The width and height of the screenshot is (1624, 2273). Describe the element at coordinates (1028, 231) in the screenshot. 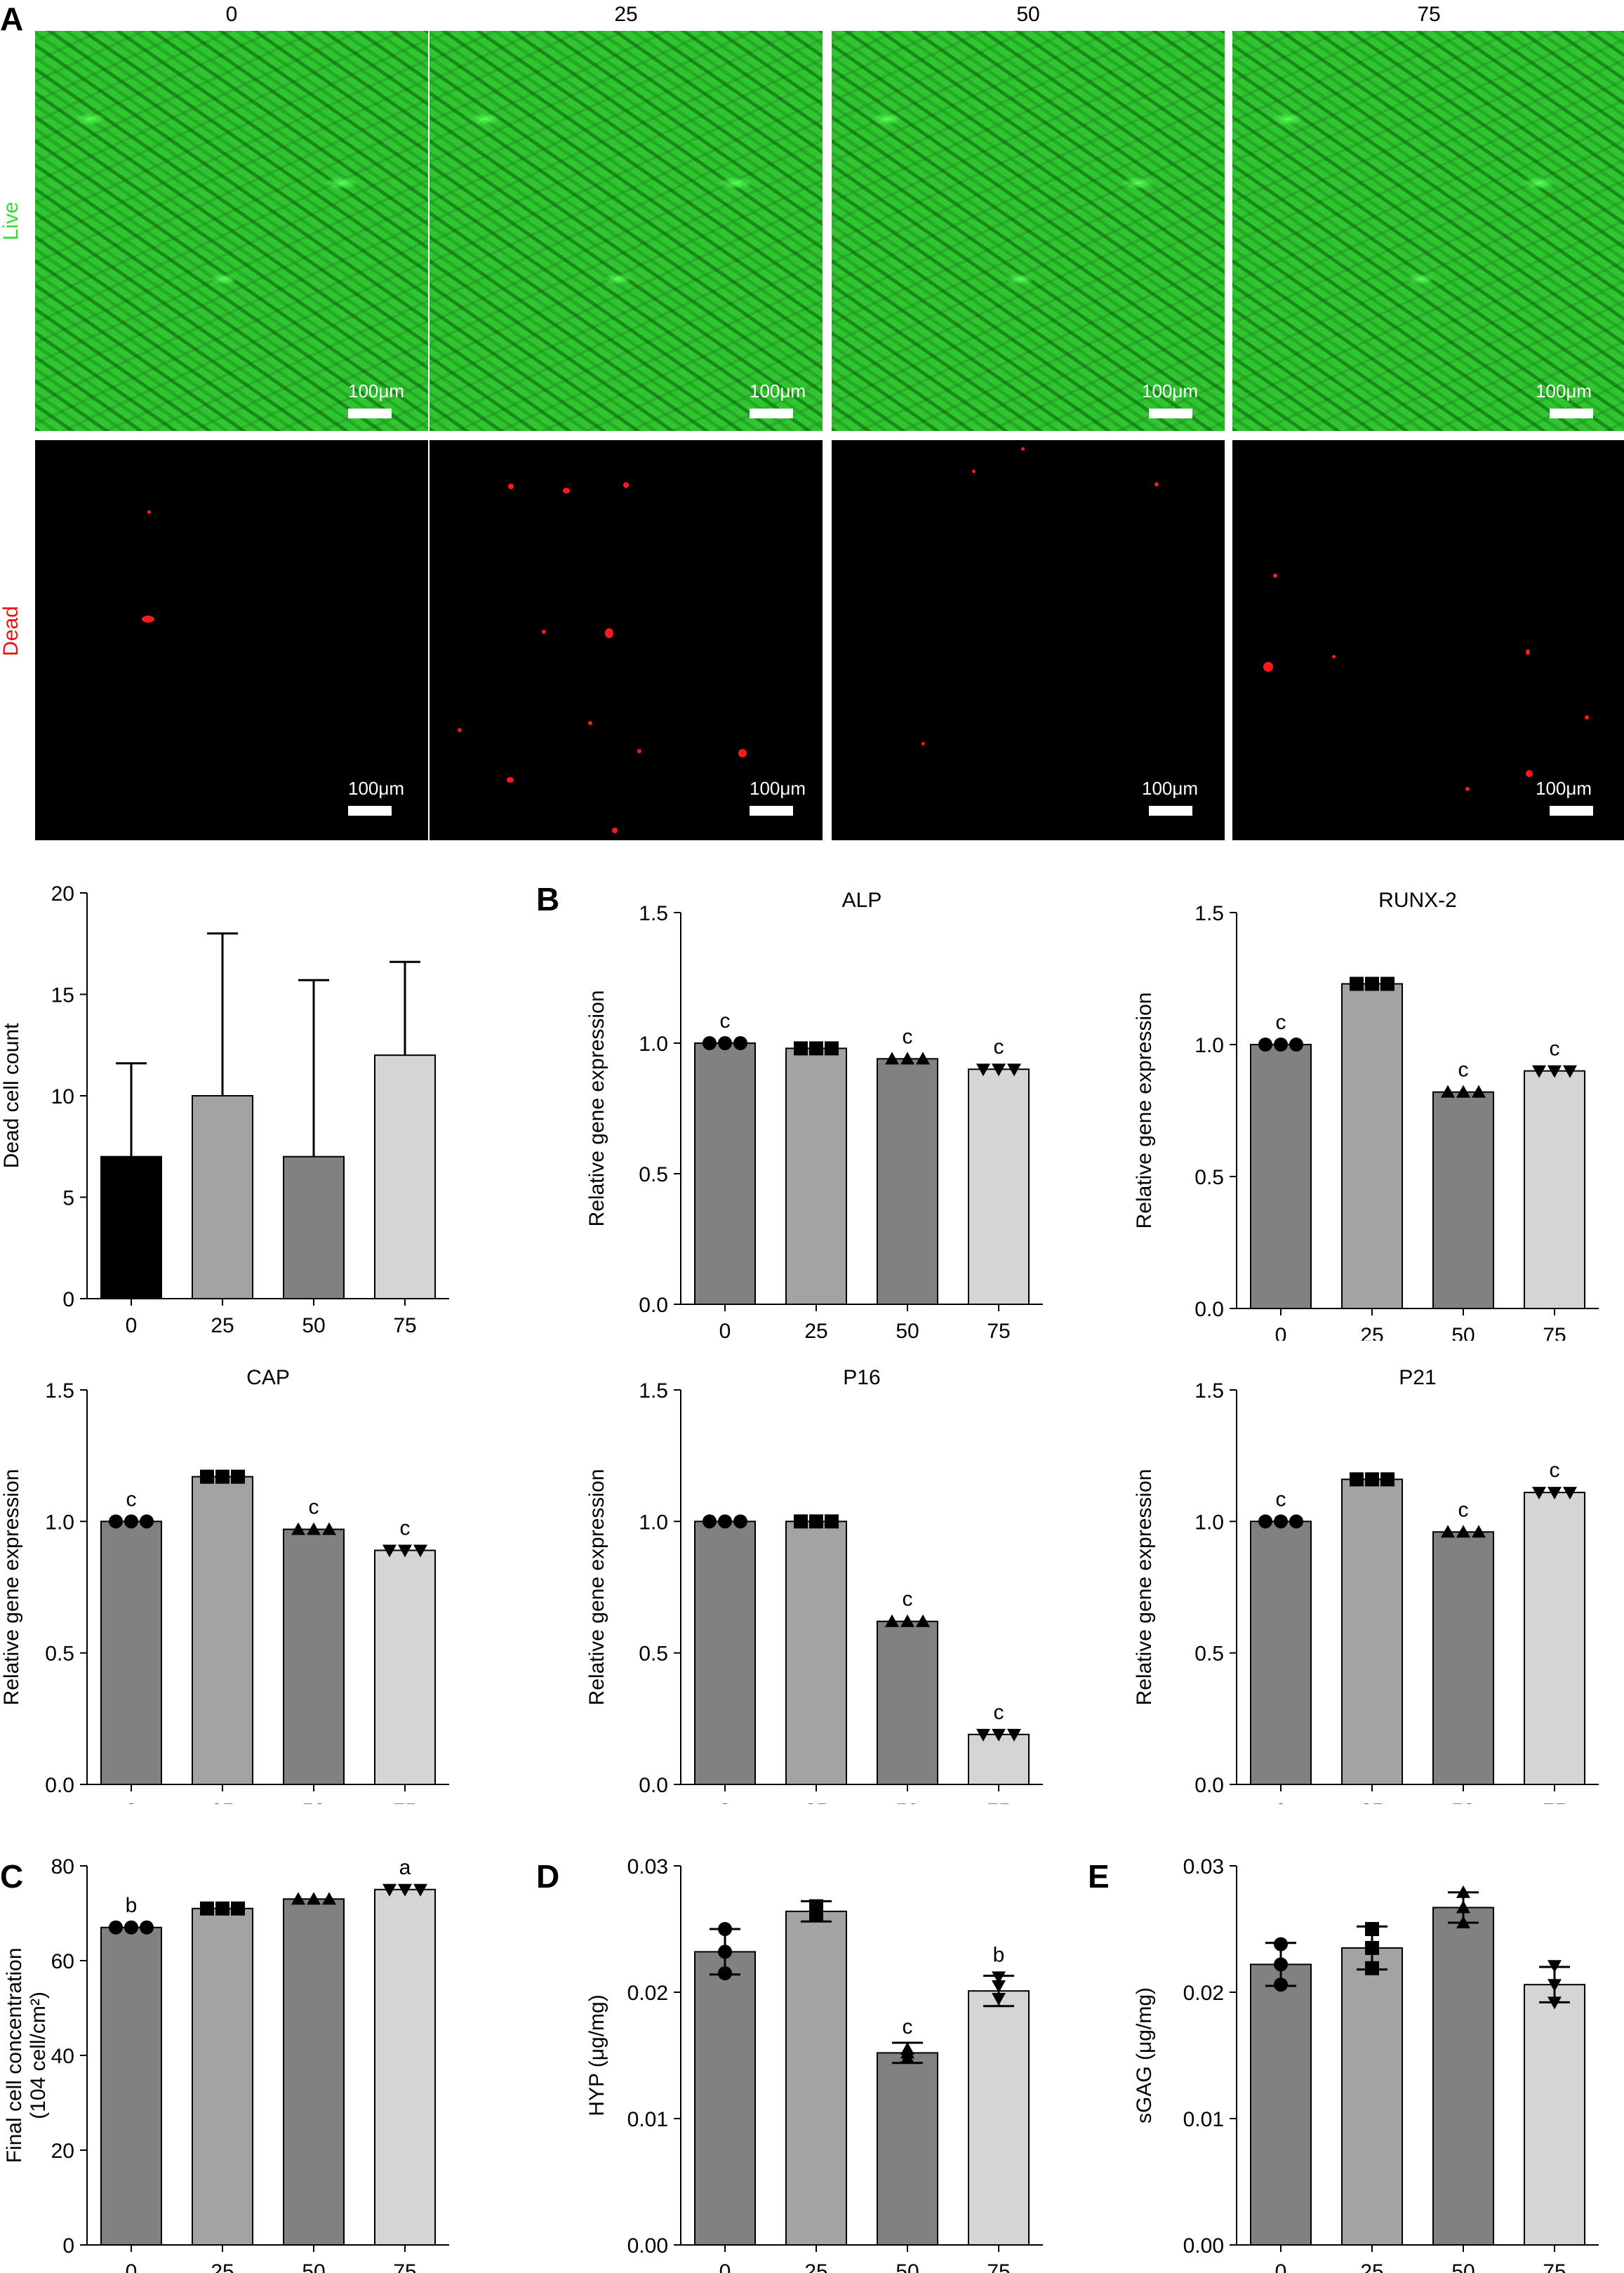

I see `live-image-50: 100μm` at that location.